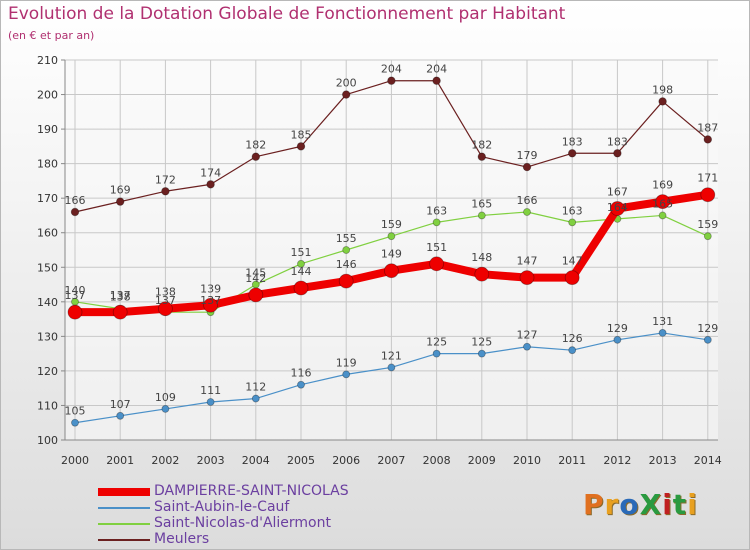 The image size is (750, 550). I want to click on x-tick-label: 2001, so click(120, 460).